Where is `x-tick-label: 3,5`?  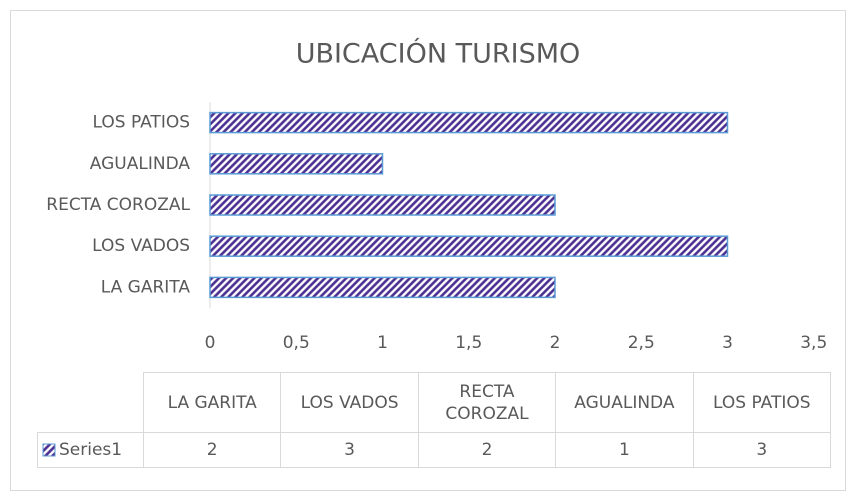
x-tick-label: 3,5 is located at coordinates (813, 343).